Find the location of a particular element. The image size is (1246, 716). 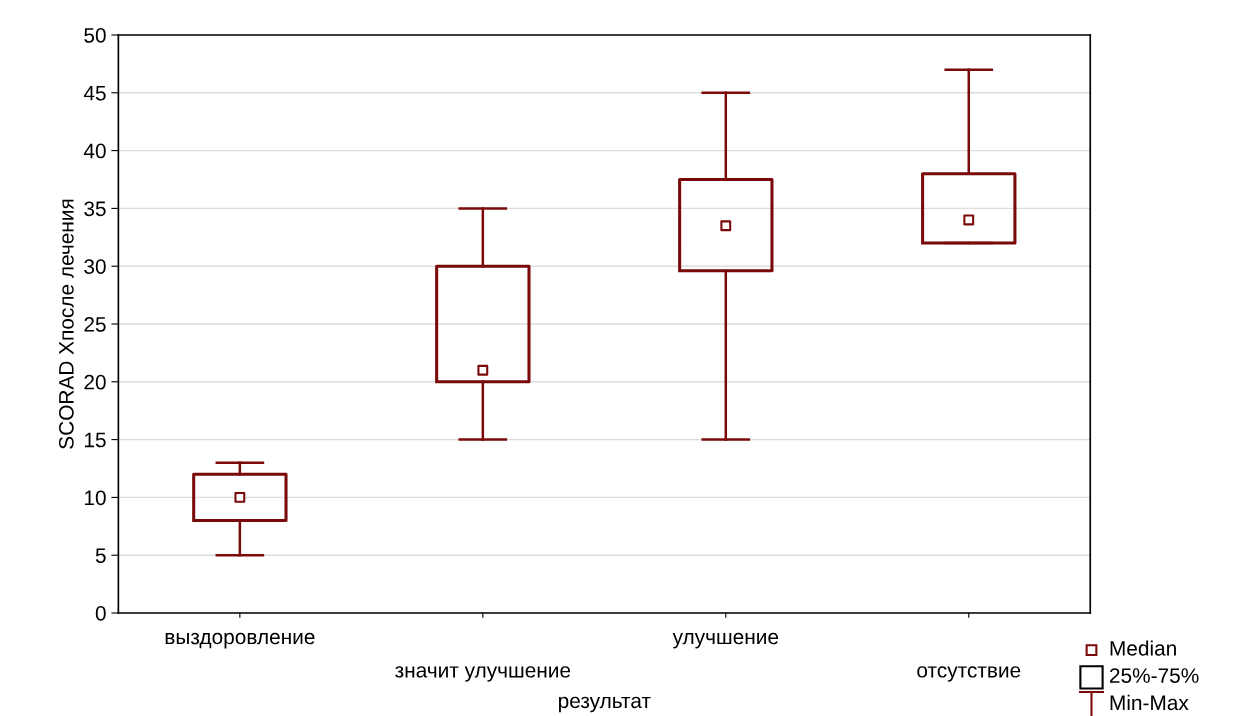

text: 25%-75% is located at coordinates (1154, 675).